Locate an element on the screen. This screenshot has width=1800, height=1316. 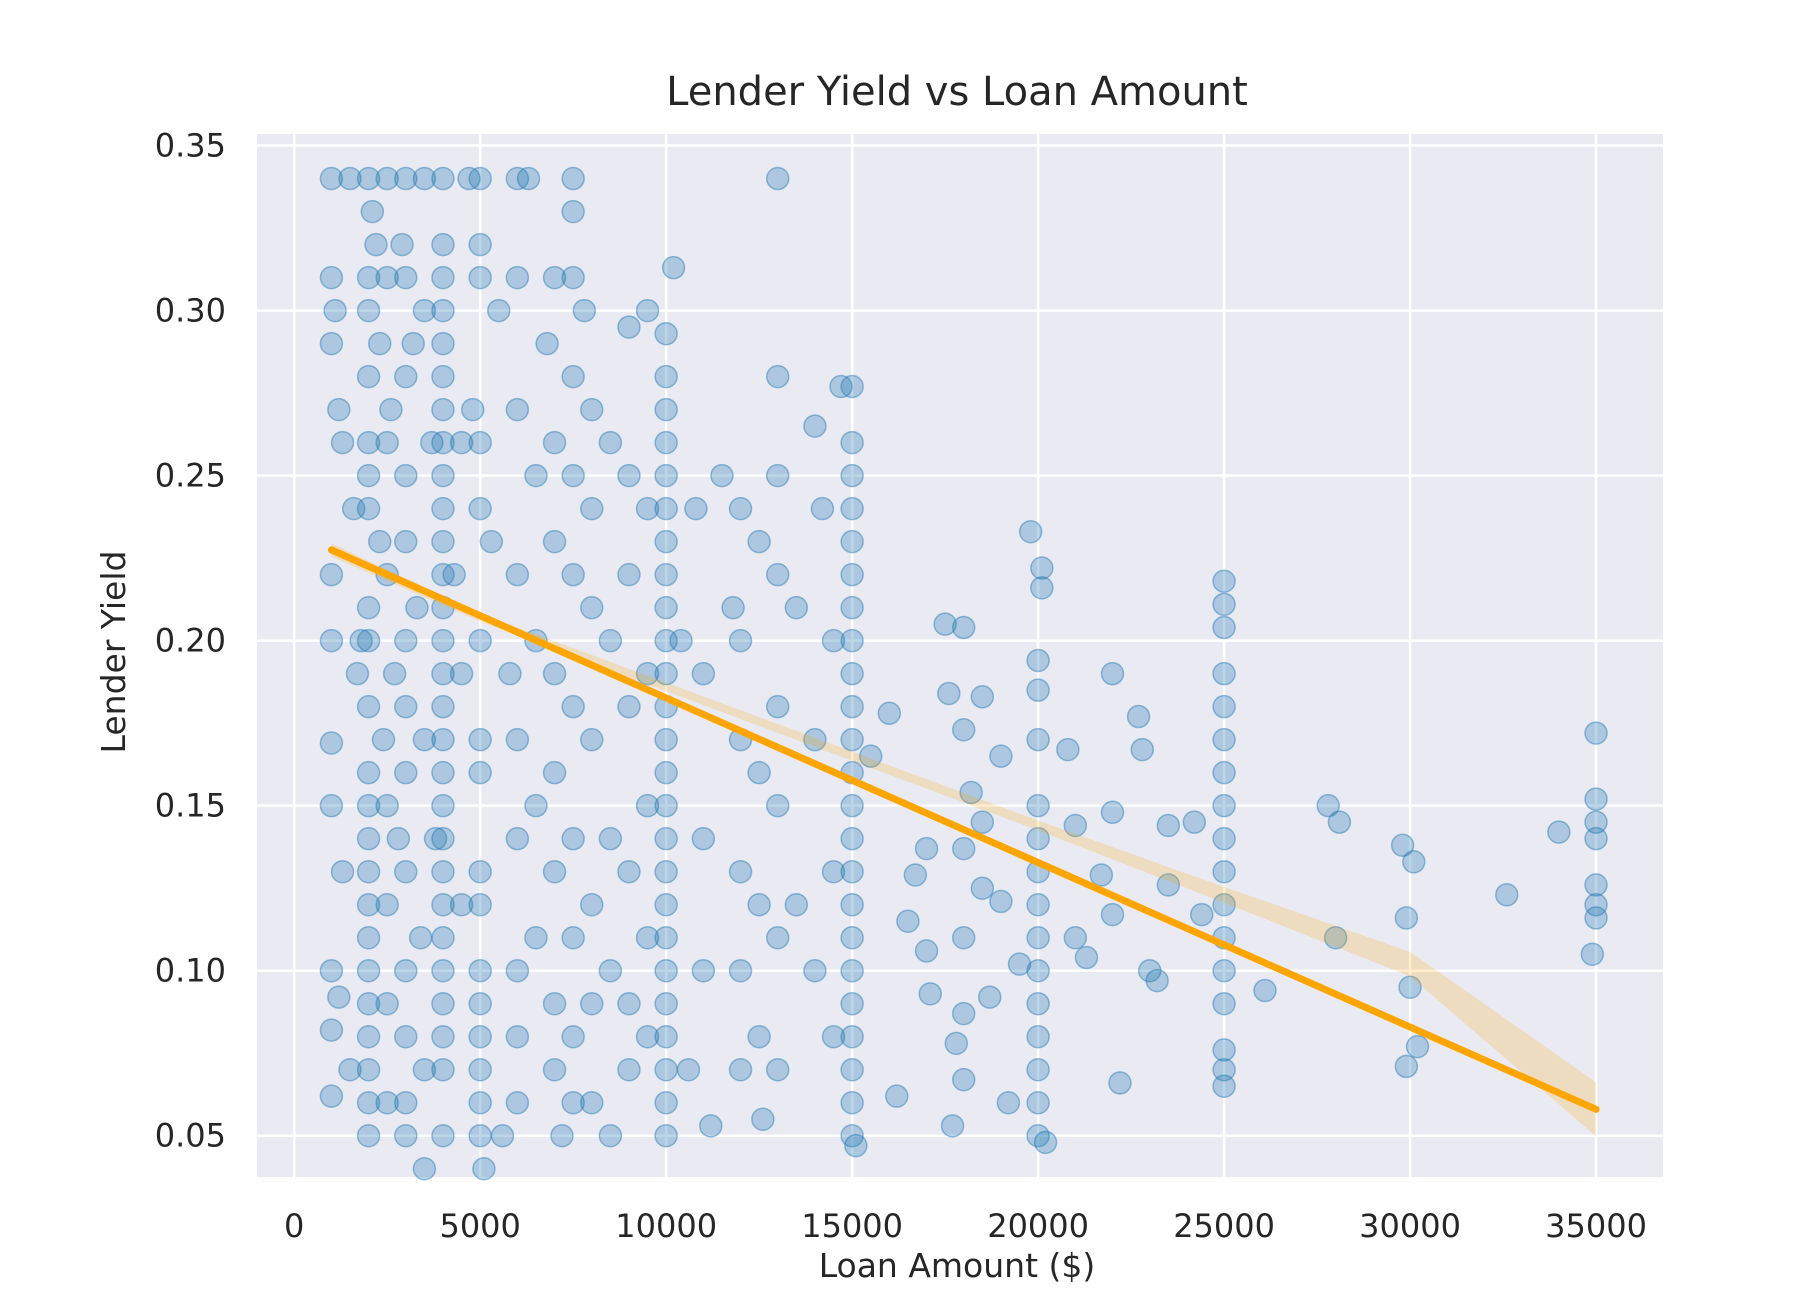
y-axis-label: Lender Yield is located at coordinates (113, 652).